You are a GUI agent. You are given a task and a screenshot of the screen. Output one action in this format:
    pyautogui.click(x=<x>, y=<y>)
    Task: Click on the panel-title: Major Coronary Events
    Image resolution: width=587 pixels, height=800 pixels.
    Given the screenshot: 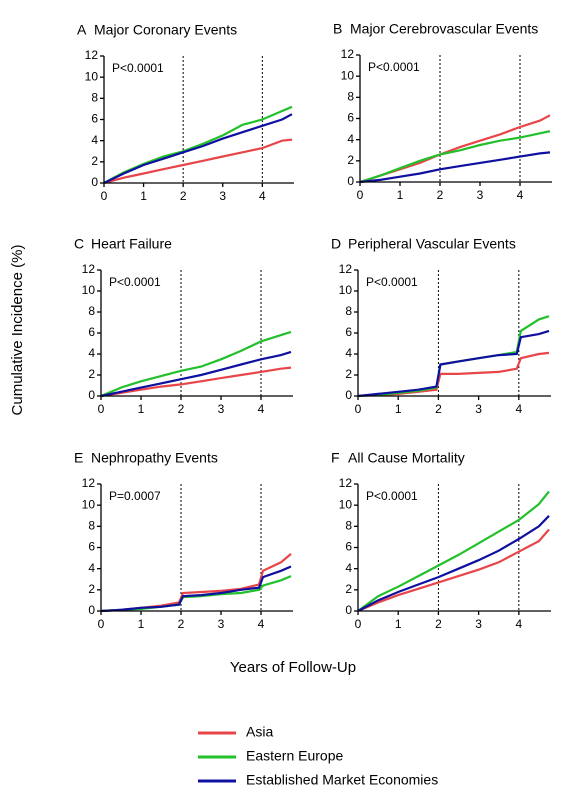 What is the action you would take?
    pyautogui.click(x=165, y=30)
    